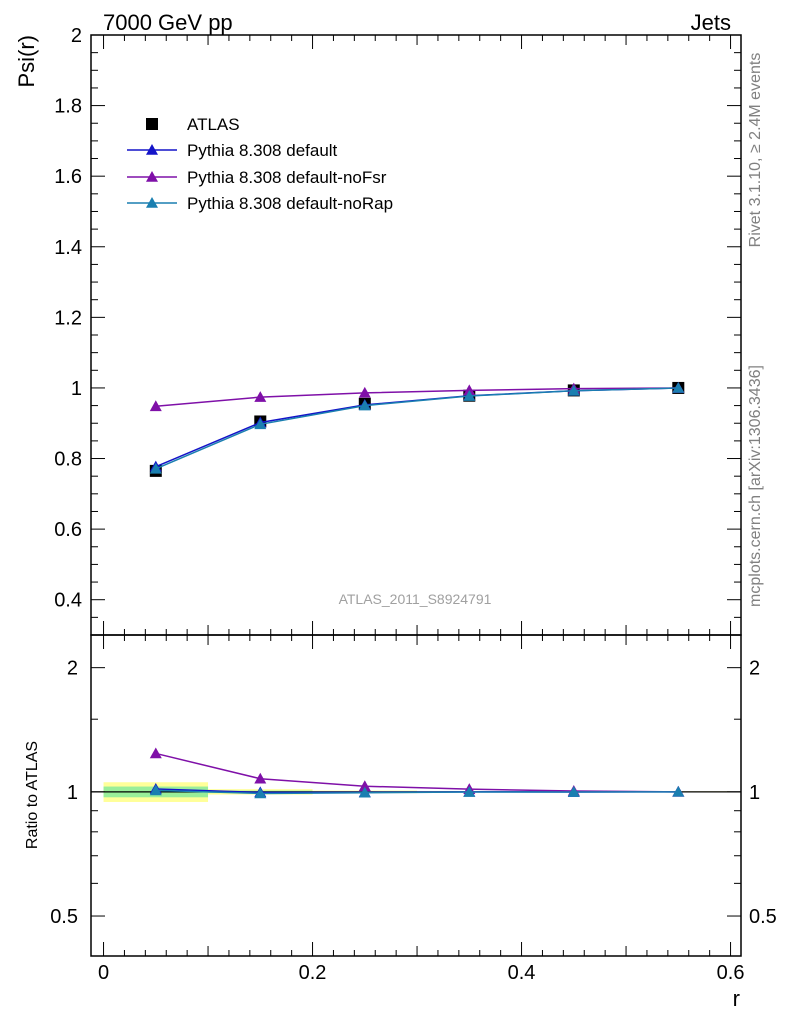 This screenshot has height=1024, width=786. Describe the element at coordinates (755, 150) in the screenshot. I see `rivet-label: Rivet 3.1.10, ≥ 2.4M events` at that location.